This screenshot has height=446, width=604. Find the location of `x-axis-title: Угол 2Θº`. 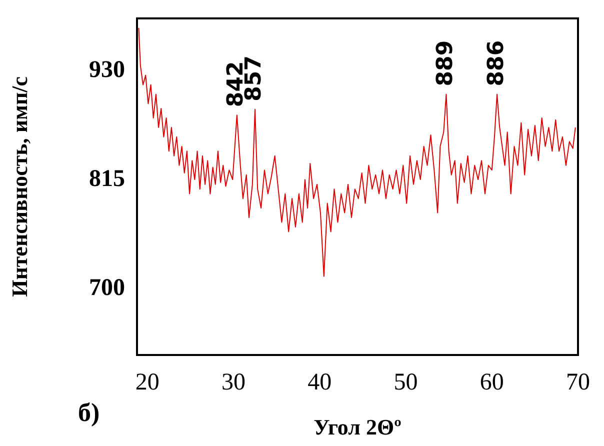

x-axis-title: Угол 2Θº is located at coordinates (358, 427).